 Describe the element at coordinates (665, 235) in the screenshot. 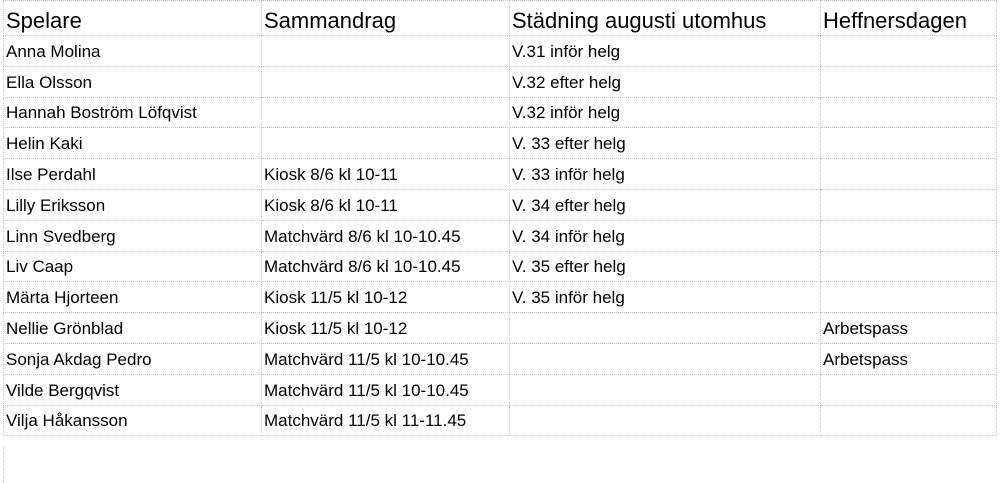

I see `cleaning-cell: V. 34 inför helg` at that location.